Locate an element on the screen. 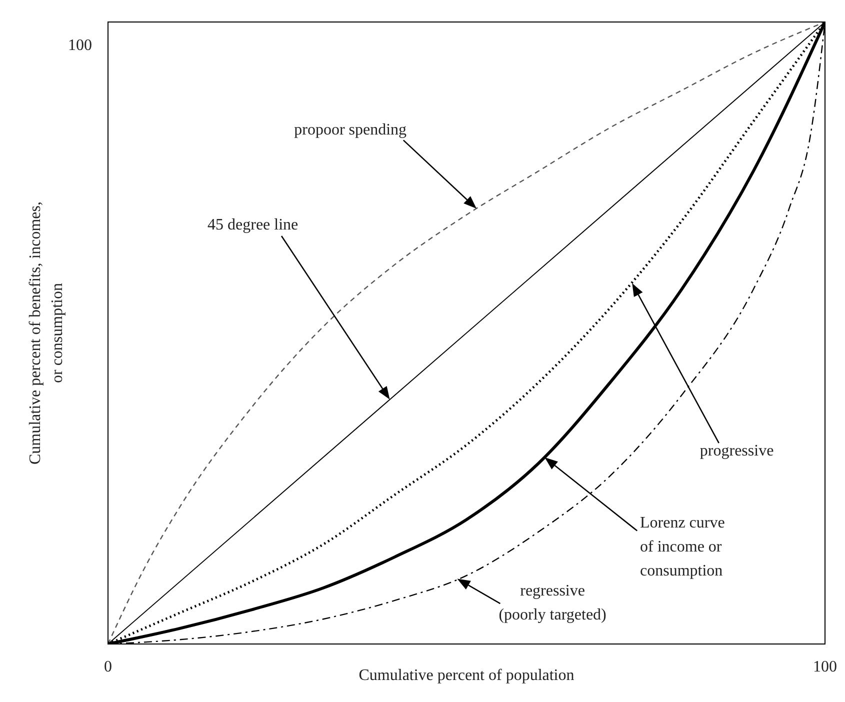 The image size is (845, 702). annotation: 45 degree line is located at coordinates (253, 225).